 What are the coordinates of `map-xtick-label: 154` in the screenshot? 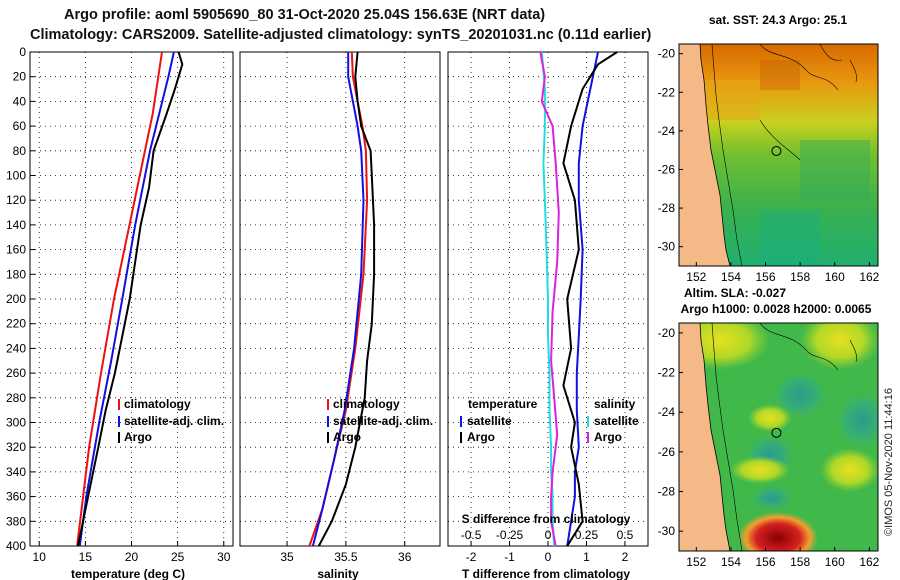 It's located at (731, 562).